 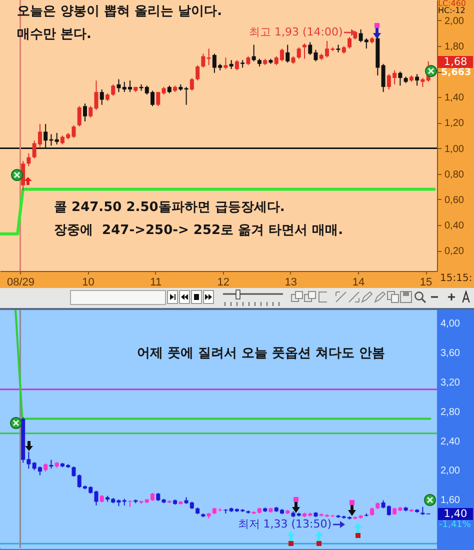 I want to click on text: 5,663, so click(x=456, y=72).